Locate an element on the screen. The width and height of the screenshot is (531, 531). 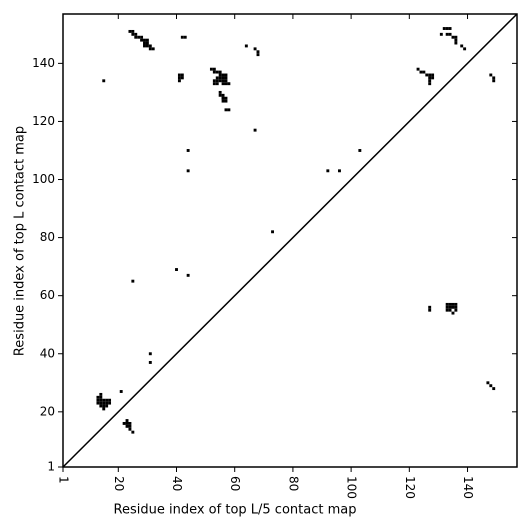
y-tick-label: 20 is located at coordinates (47, 411).